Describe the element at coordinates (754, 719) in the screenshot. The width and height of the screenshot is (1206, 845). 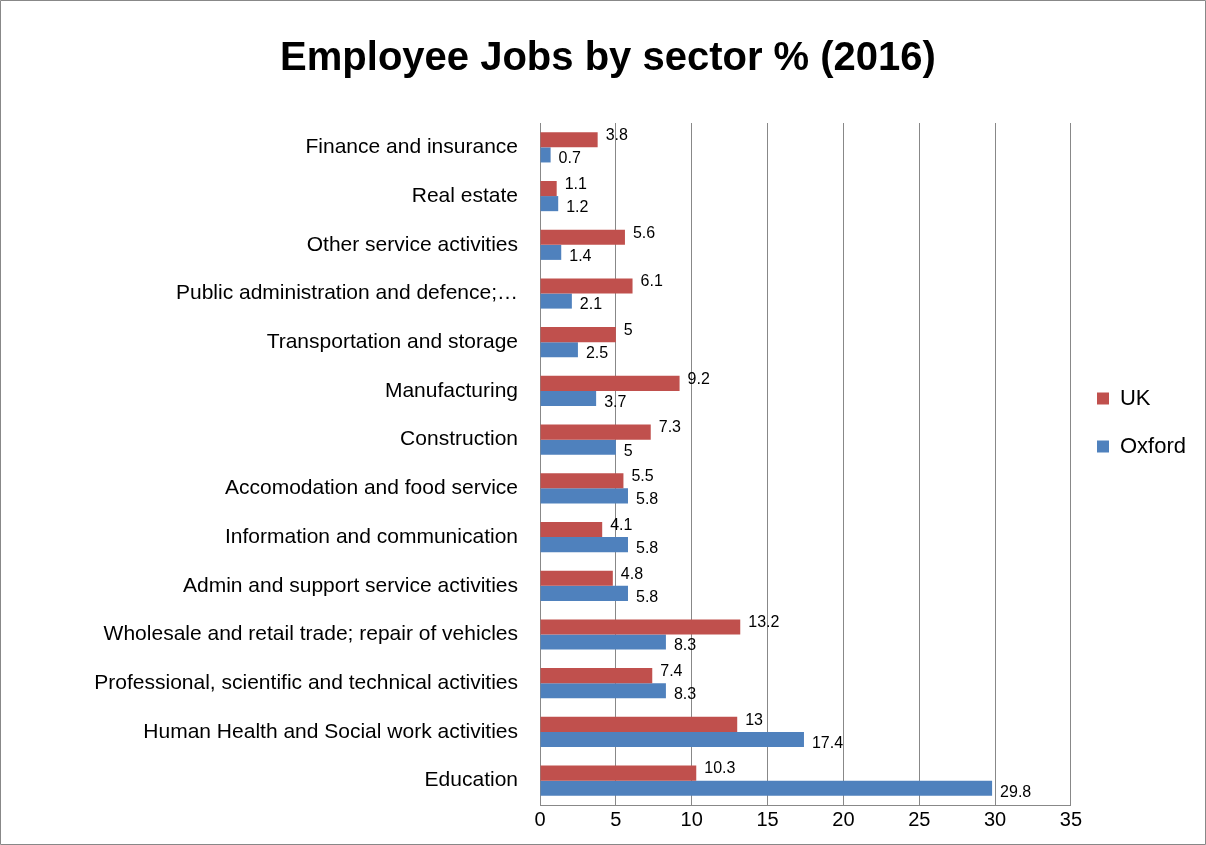
I see `data-label: 13` at that location.